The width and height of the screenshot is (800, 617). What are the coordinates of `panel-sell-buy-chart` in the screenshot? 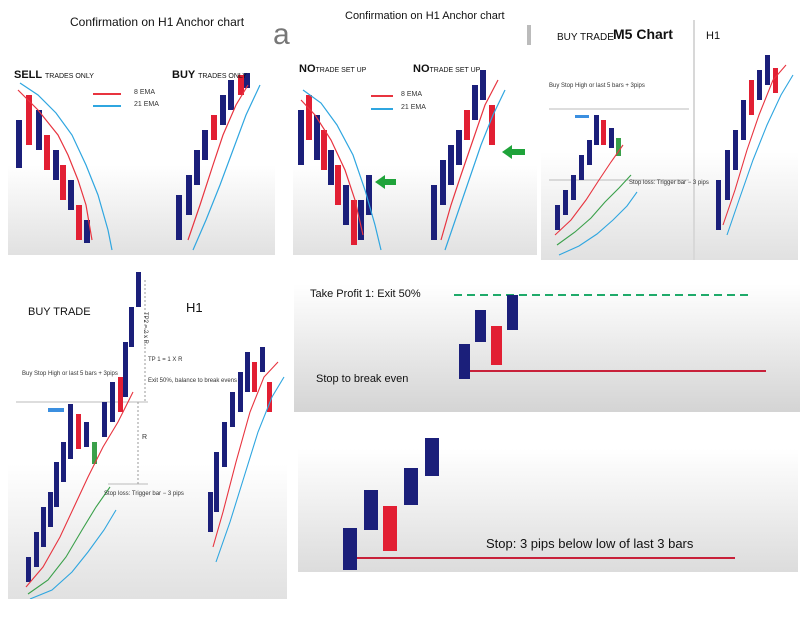 It's located at (138, 162).